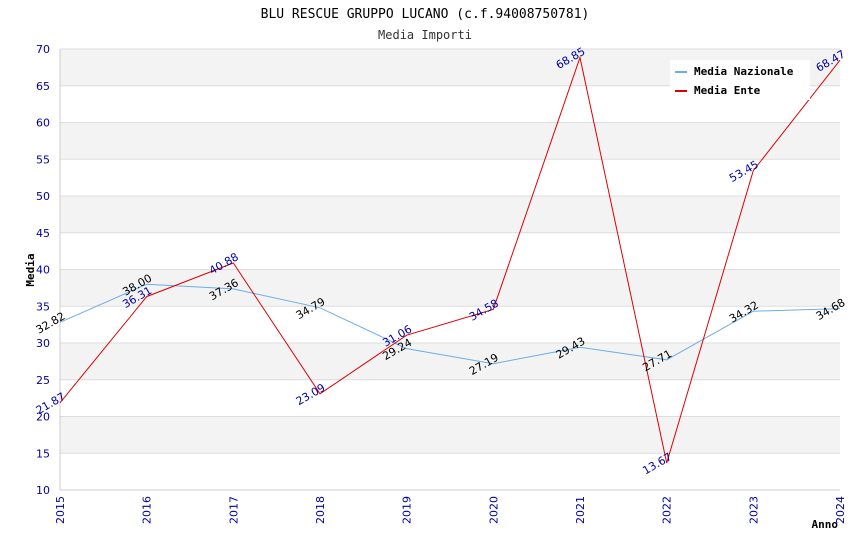 The height and width of the screenshot is (555, 850). What do you see at coordinates (43, 380) in the screenshot?
I see `y-tick-label: 25` at bounding box center [43, 380].